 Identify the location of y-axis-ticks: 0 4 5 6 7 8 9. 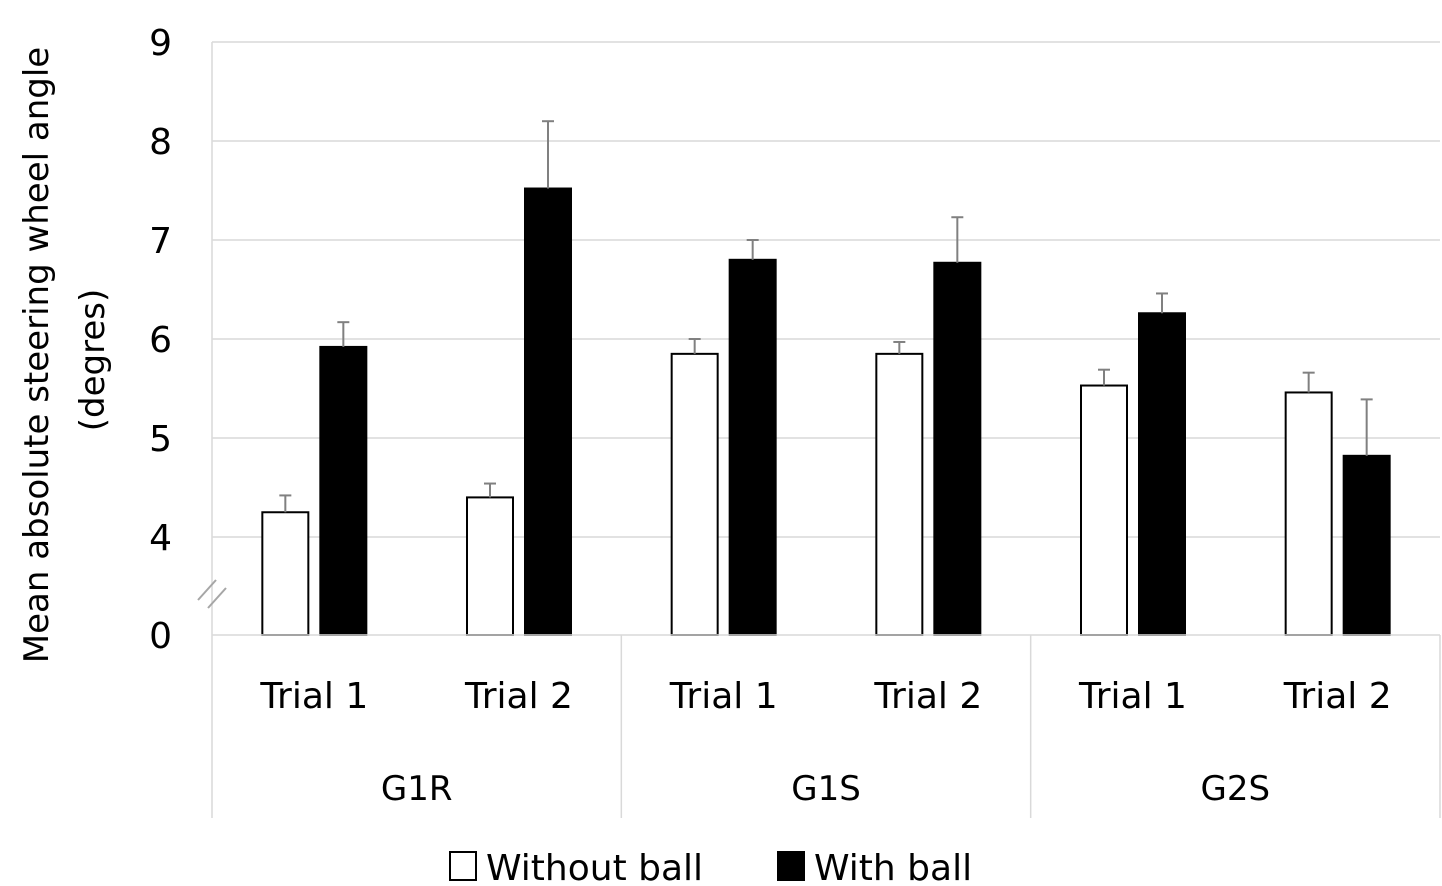
(160, 340).